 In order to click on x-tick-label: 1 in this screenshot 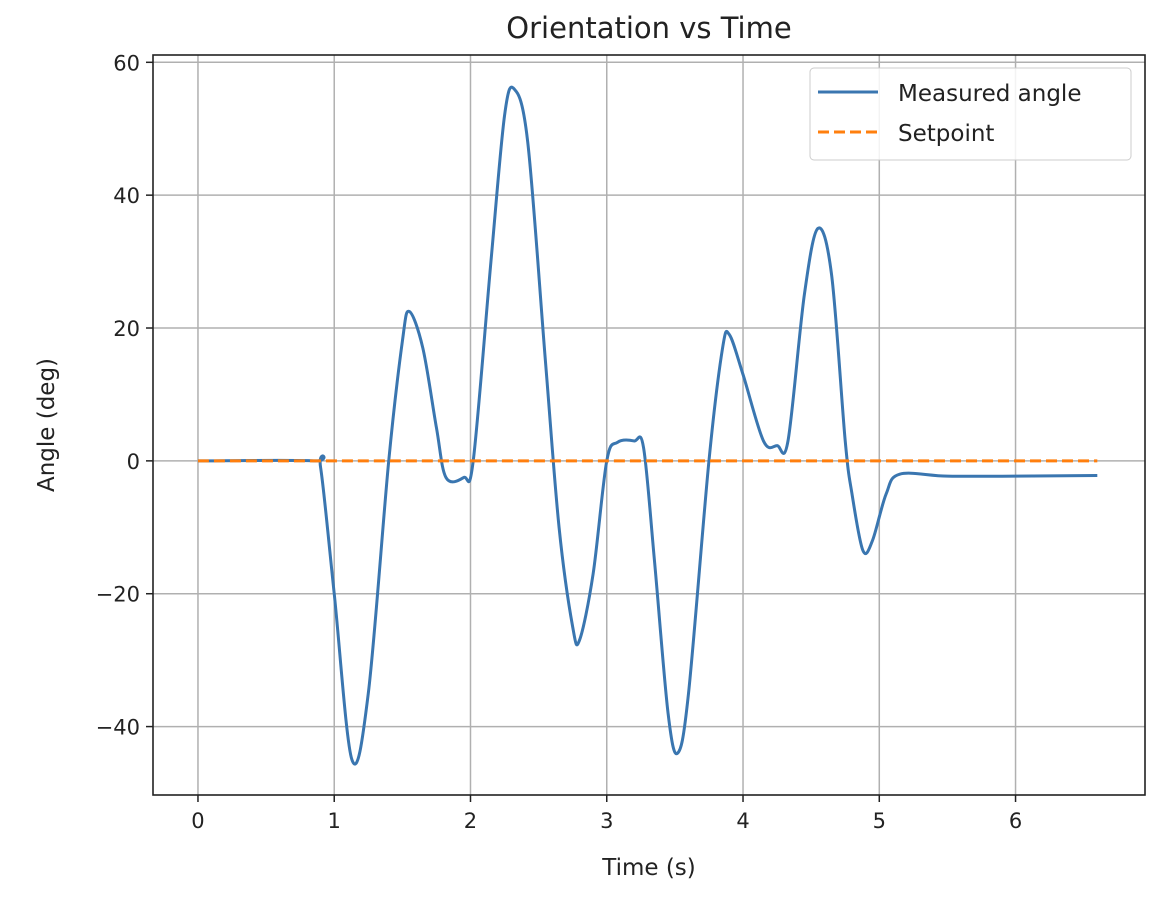, I will do `click(334, 821)`.